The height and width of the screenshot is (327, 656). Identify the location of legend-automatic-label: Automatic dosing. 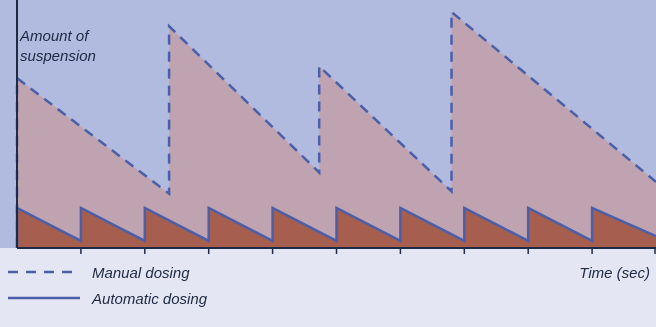
(149, 299).